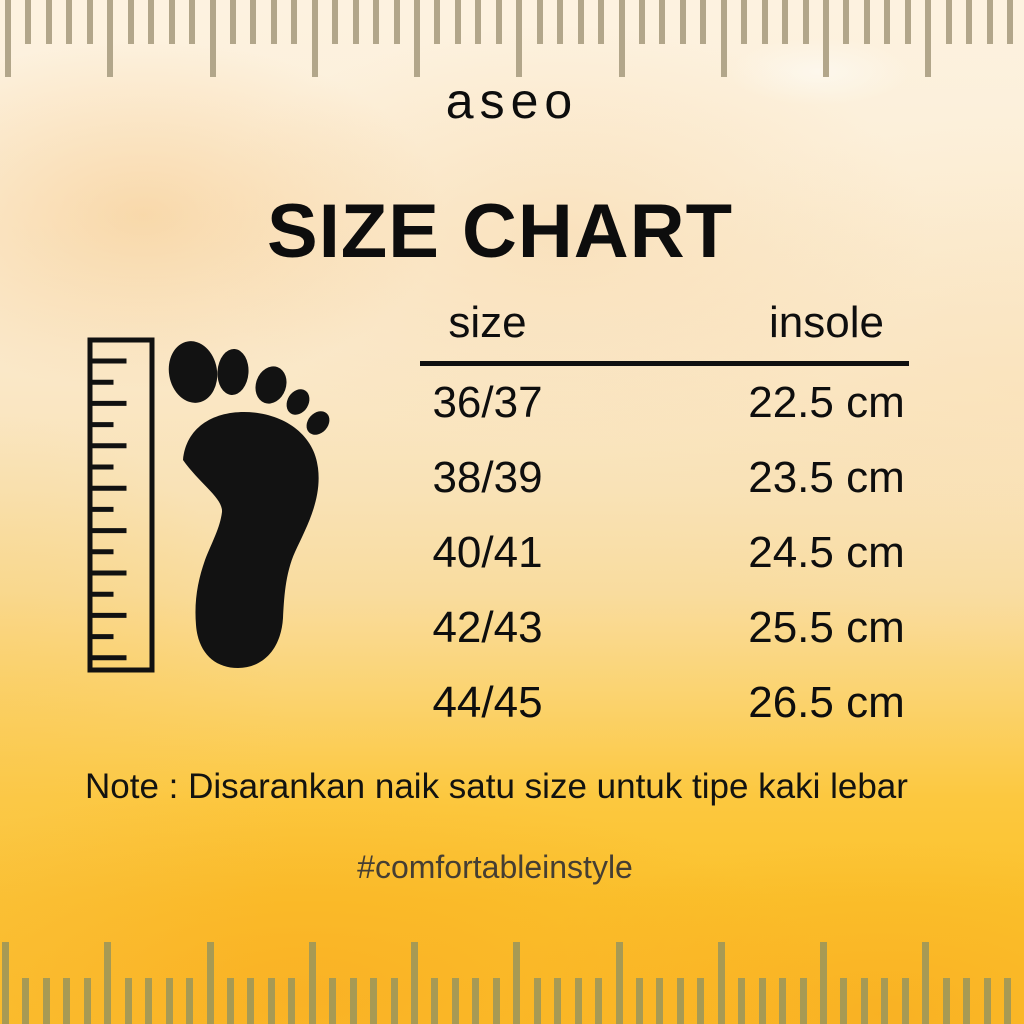  Describe the element at coordinates (487, 627) in the screenshot. I see `size-value: 42/43` at that location.